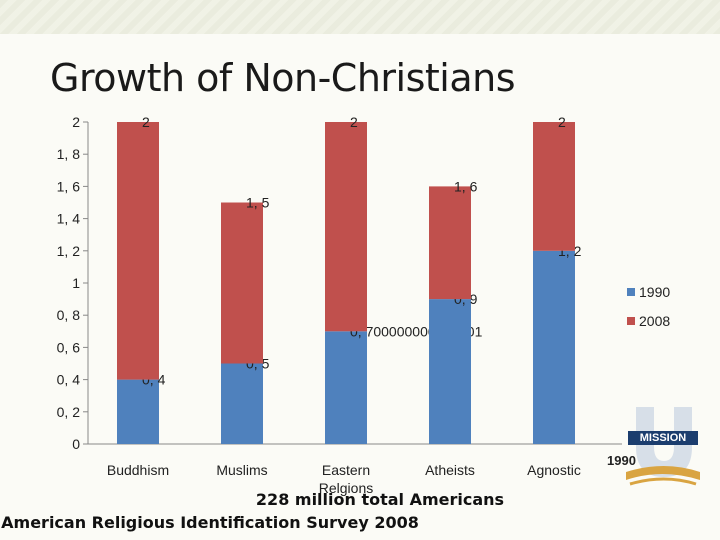 Image resolution: width=720 pixels, height=540 pixels. What do you see at coordinates (258, 203) in the screenshot?
I see `data-label-2008: 1, 5` at bounding box center [258, 203].